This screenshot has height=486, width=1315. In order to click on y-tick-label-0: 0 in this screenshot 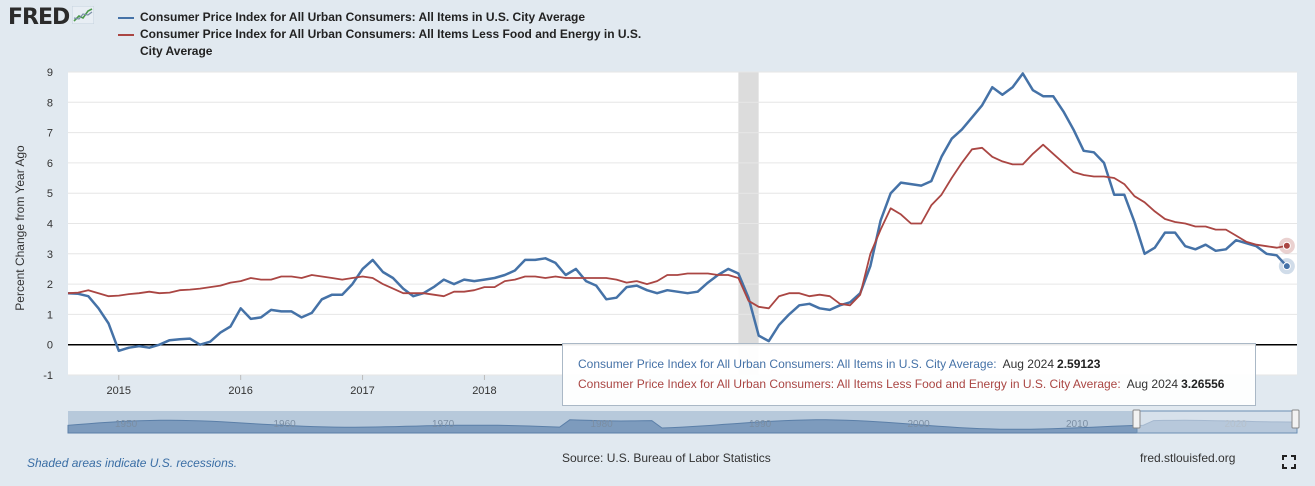, I will do `click(50, 346)`.